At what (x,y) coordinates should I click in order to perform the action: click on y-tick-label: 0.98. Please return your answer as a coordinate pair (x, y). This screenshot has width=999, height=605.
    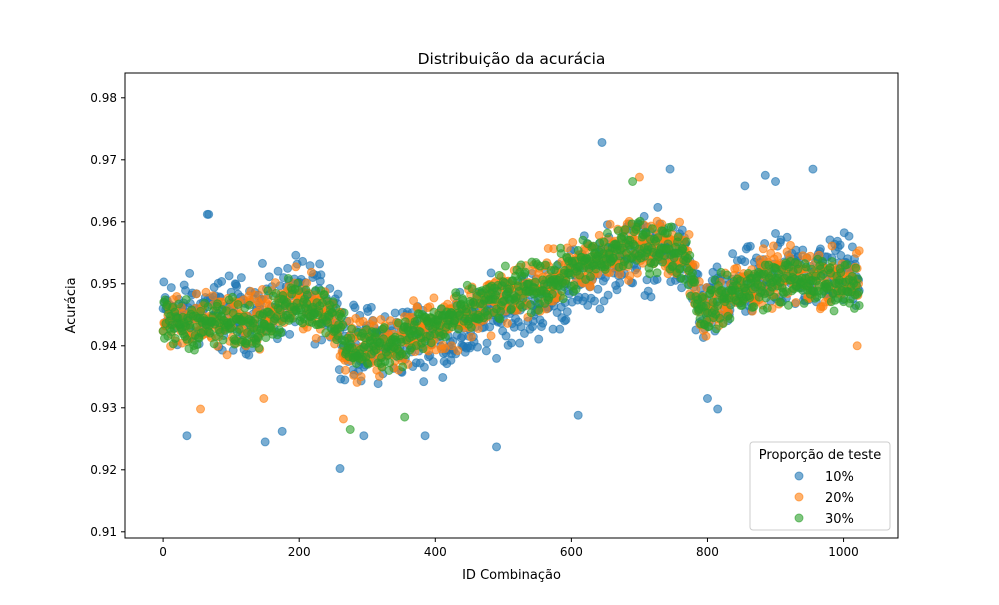
    Looking at the image, I should click on (103, 98).